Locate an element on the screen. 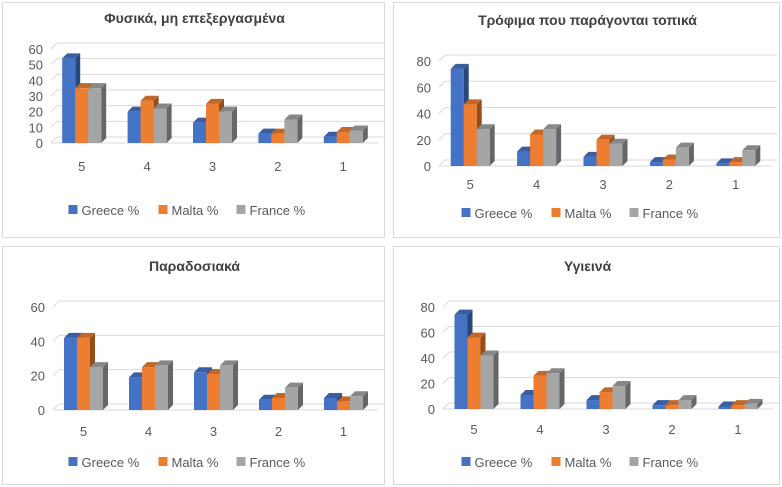 Image resolution: width=782 pixels, height=487 pixels. chart-3-legend-item-france: France % is located at coordinates (664, 462).